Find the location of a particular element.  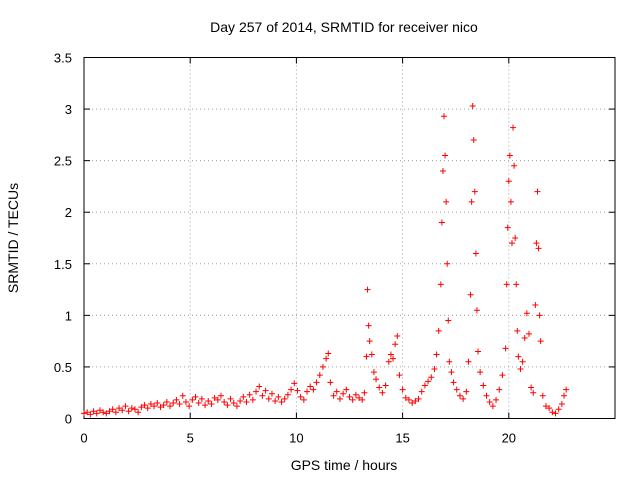

y-axis-label: SRMTID / TECUs is located at coordinates (13, 238).